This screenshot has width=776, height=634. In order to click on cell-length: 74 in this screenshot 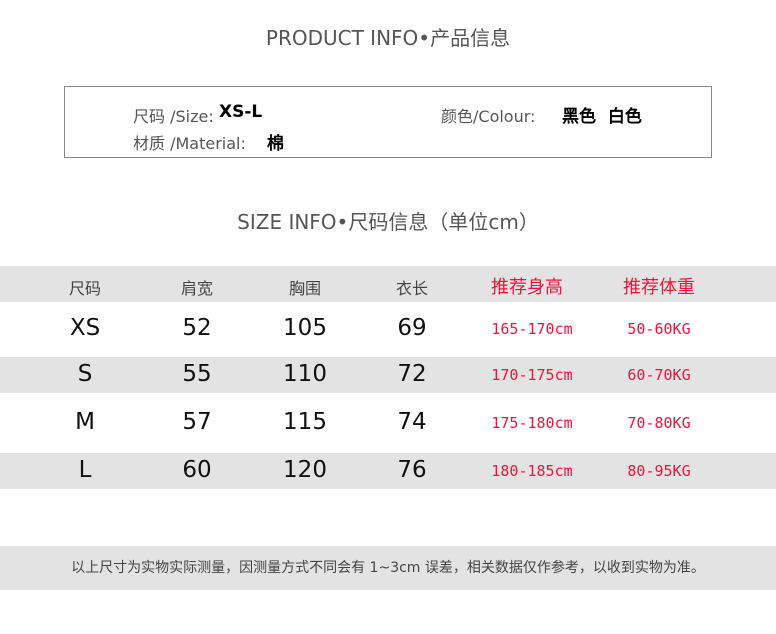, I will do `click(412, 422)`.